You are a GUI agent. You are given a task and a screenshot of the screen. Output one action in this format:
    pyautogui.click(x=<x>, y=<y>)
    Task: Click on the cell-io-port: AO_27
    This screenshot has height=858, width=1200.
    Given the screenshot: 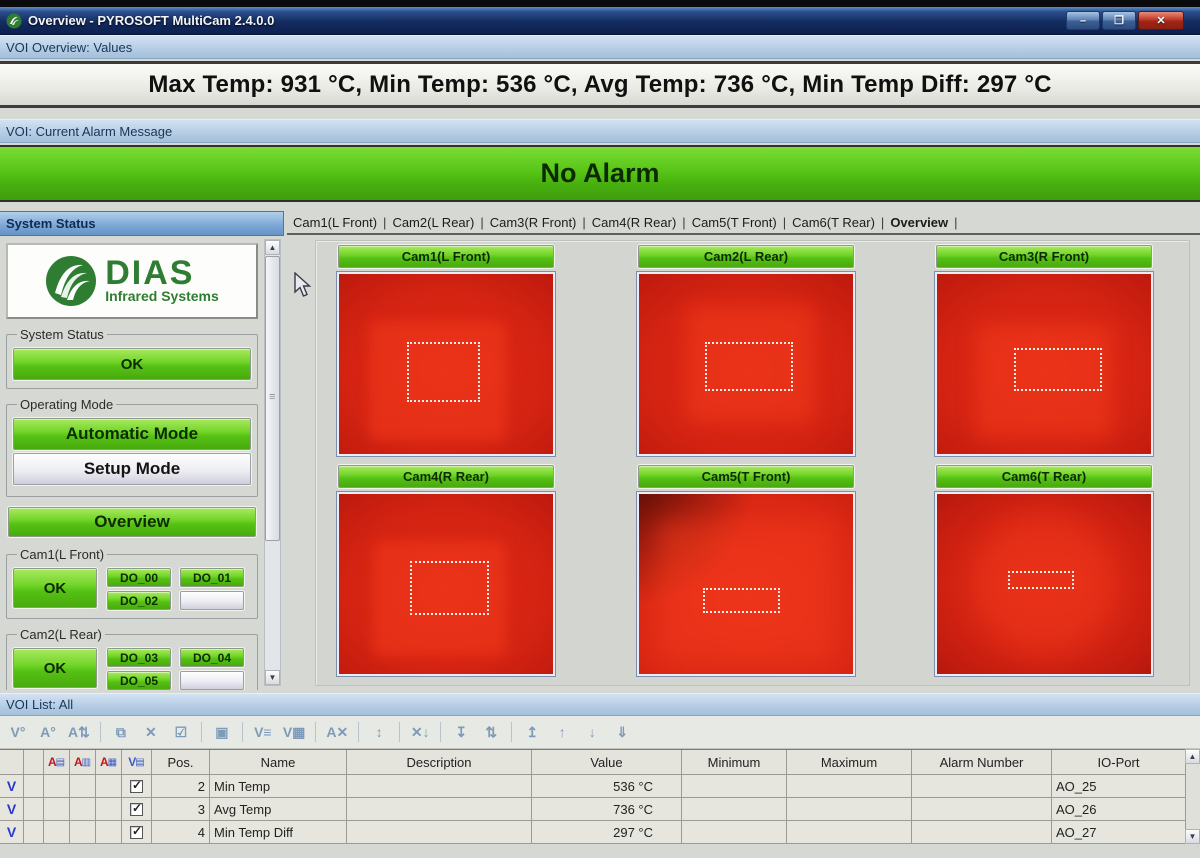 What is the action you would take?
    pyautogui.click(x=1076, y=832)
    